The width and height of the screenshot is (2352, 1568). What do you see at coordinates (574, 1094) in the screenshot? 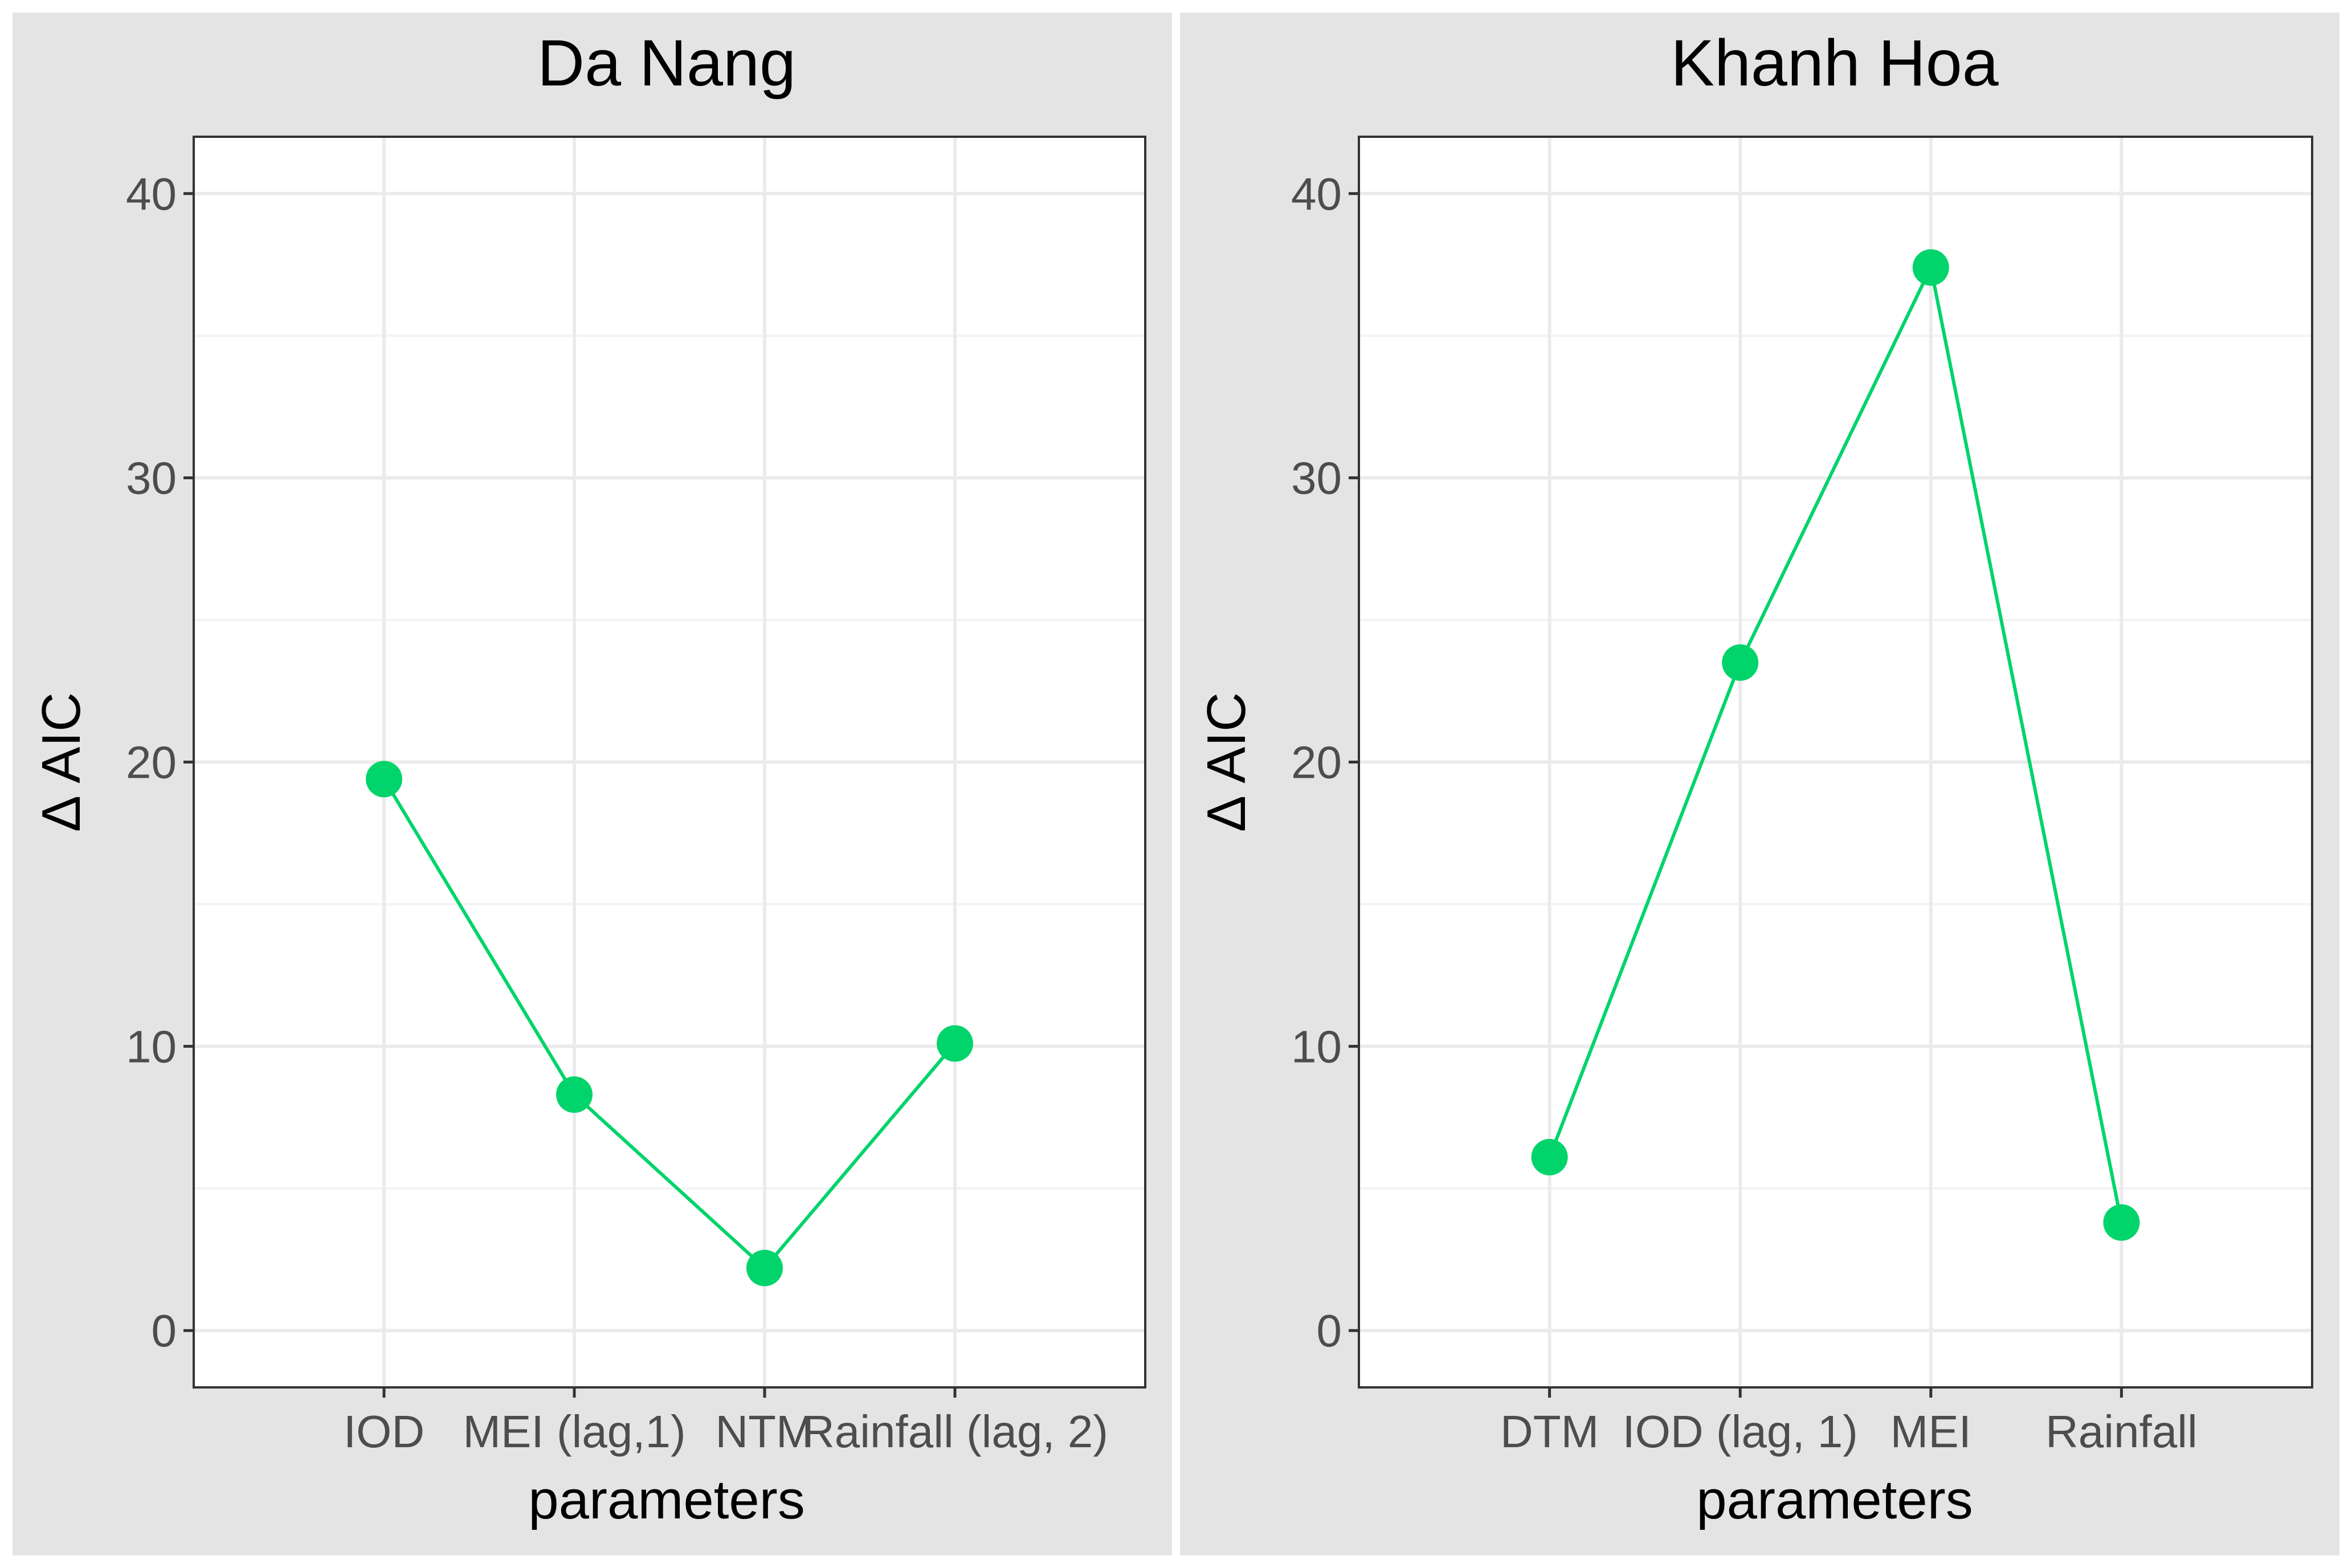
I see `data-point: MEI (lag,1): 8.3` at bounding box center [574, 1094].